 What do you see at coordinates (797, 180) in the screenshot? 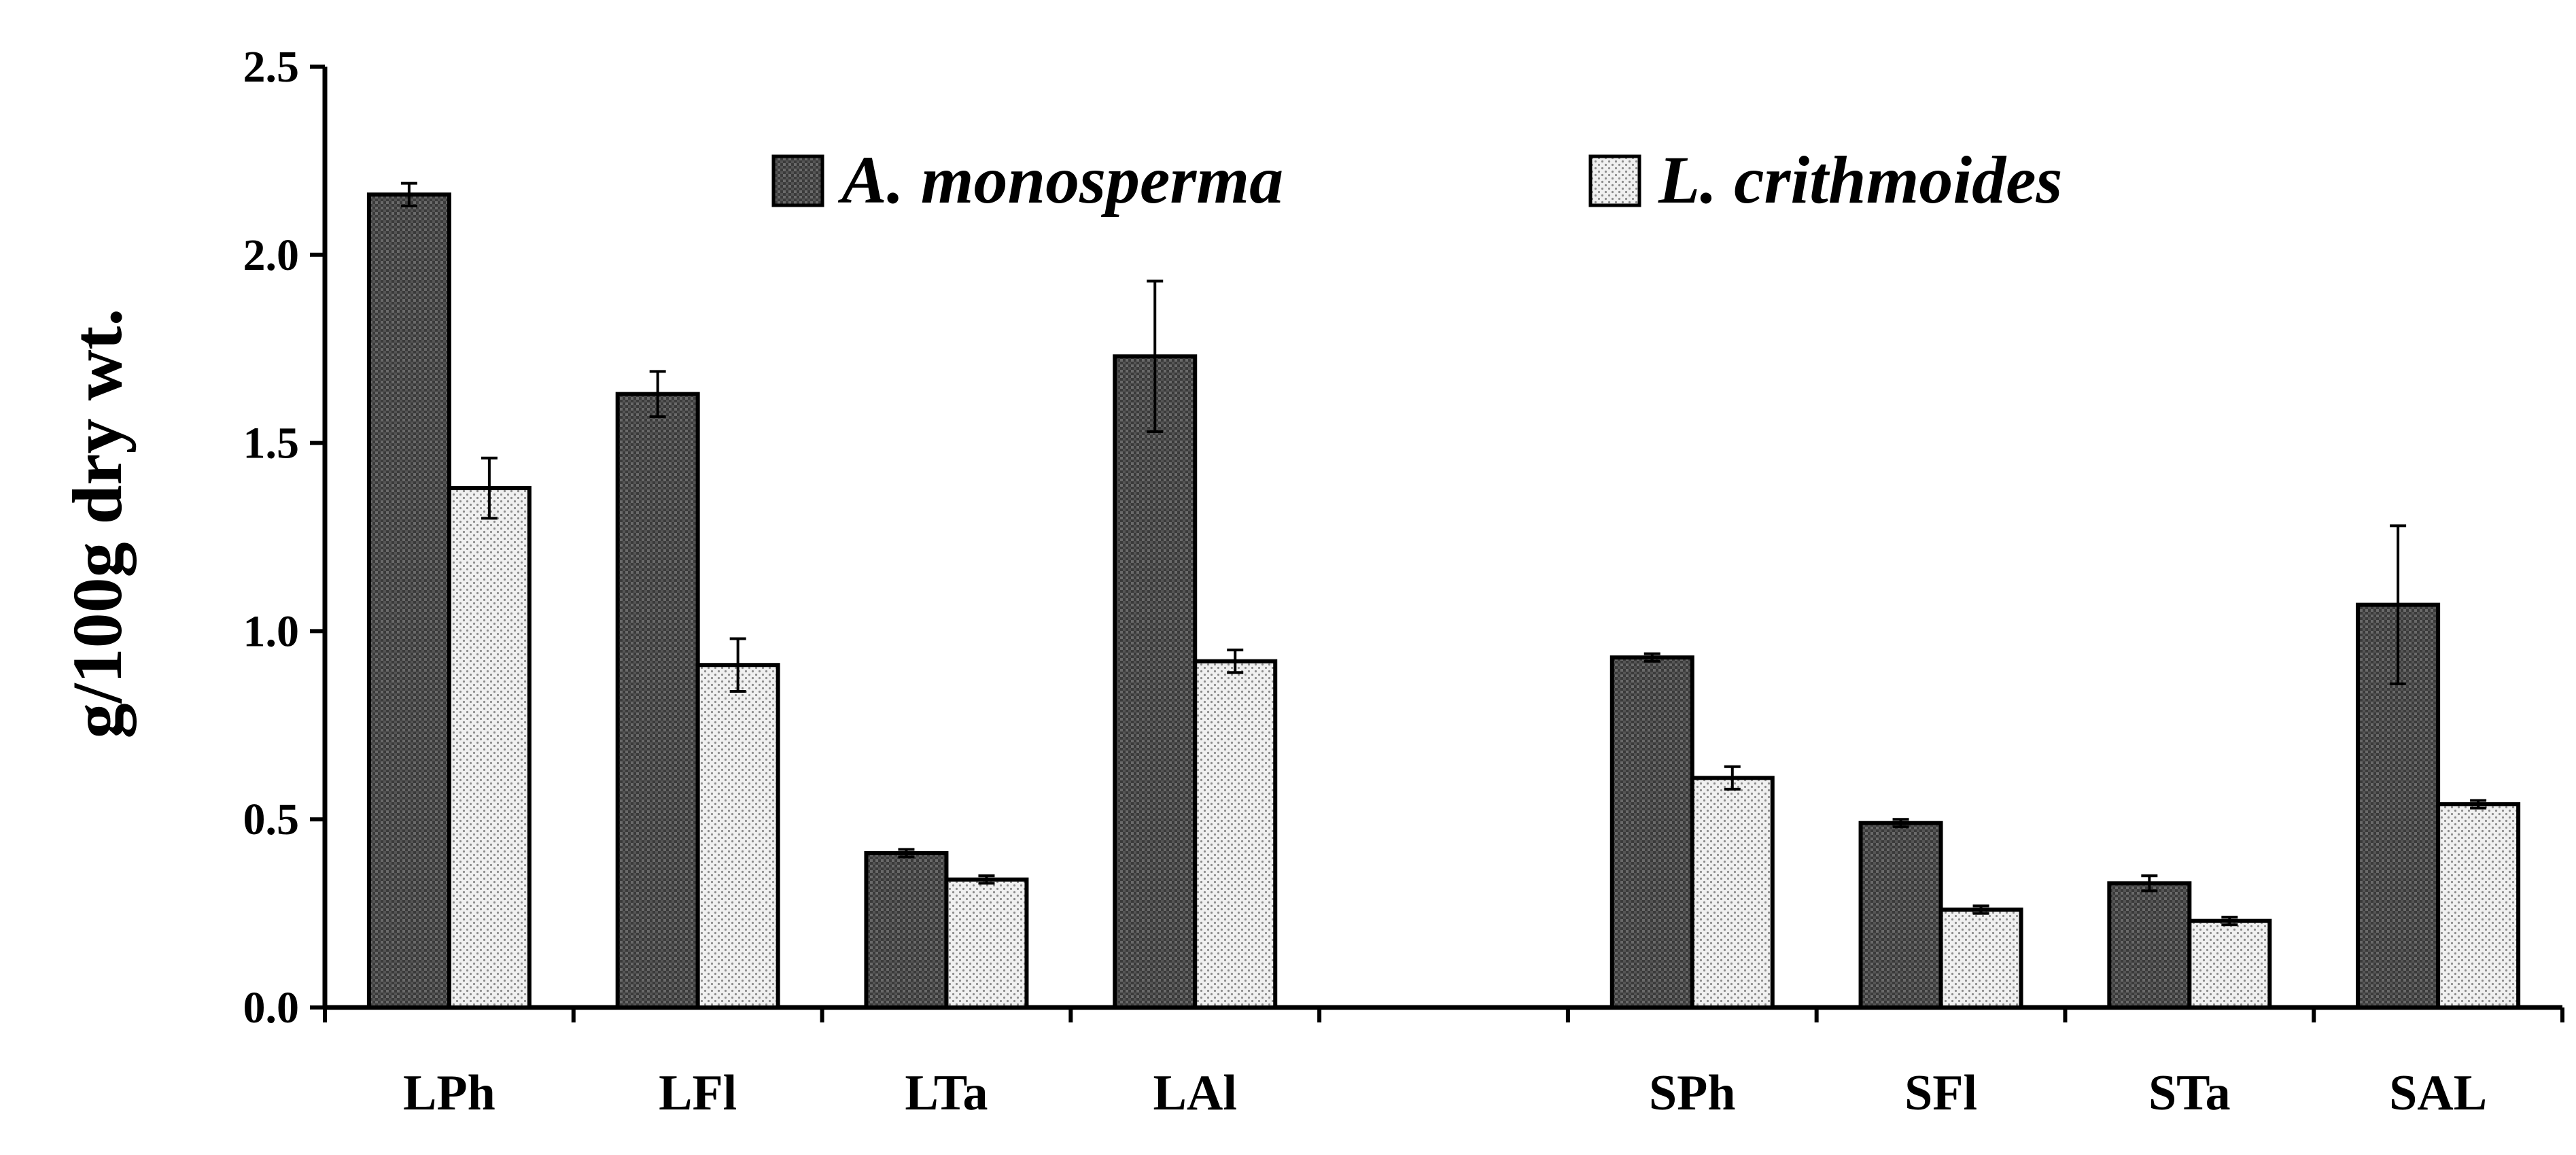
I see `legend-swatch-a-monosperma` at bounding box center [797, 180].